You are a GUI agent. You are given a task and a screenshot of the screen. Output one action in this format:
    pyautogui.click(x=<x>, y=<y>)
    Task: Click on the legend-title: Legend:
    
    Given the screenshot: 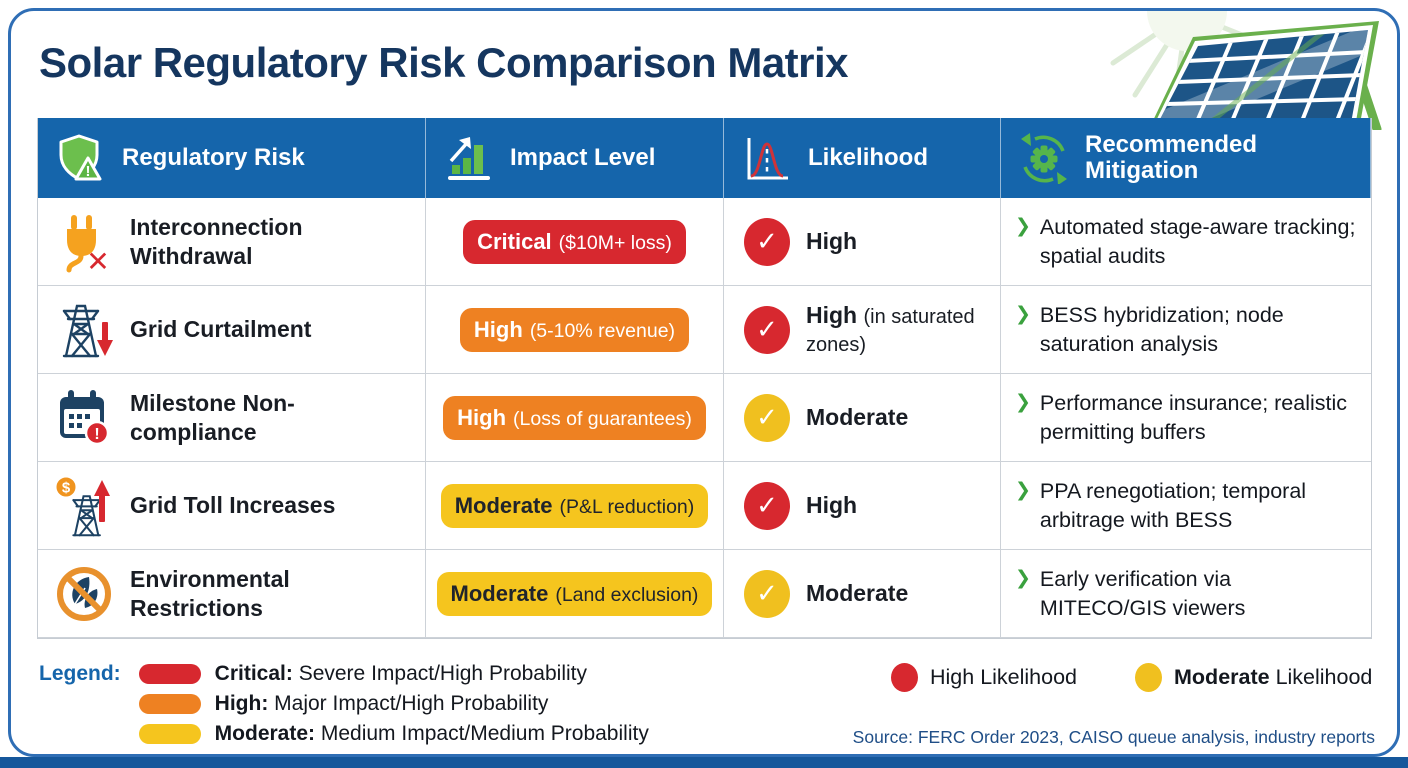 What is the action you would take?
    pyautogui.click(x=80, y=673)
    